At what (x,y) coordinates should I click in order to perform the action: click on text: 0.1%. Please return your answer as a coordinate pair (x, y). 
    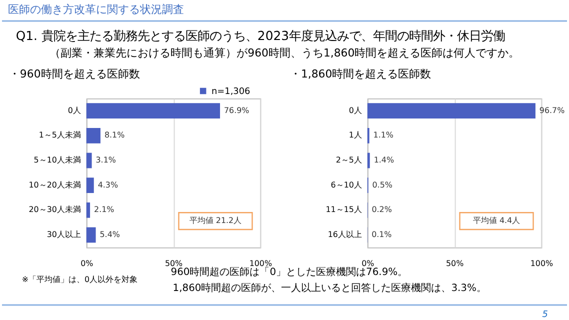
    Looking at the image, I should click on (382, 234).